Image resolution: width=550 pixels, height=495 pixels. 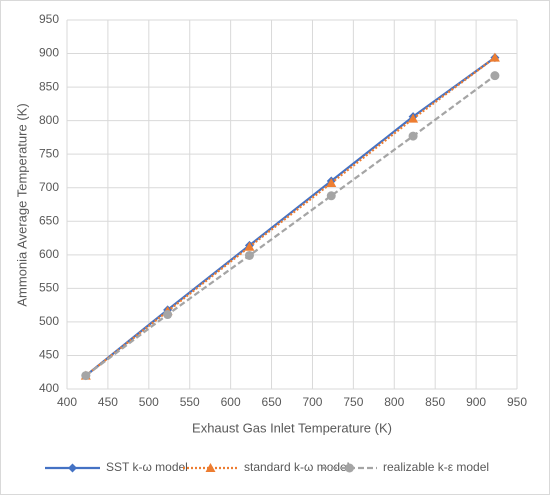 I want to click on y-tick-label: 800, so click(x=49, y=120).